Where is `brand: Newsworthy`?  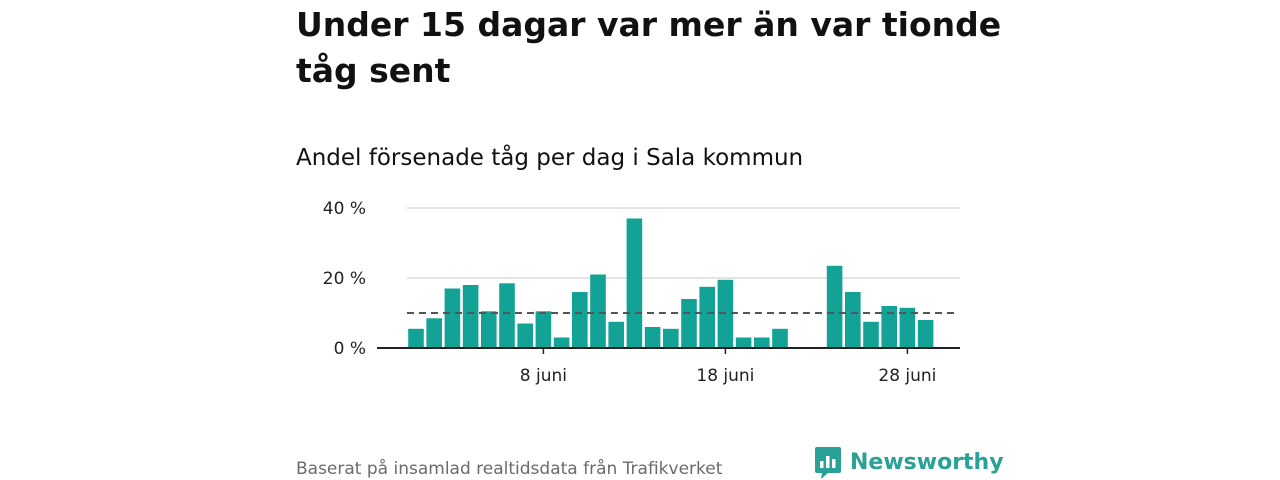
brand: Newsworthy is located at coordinates (909, 463).